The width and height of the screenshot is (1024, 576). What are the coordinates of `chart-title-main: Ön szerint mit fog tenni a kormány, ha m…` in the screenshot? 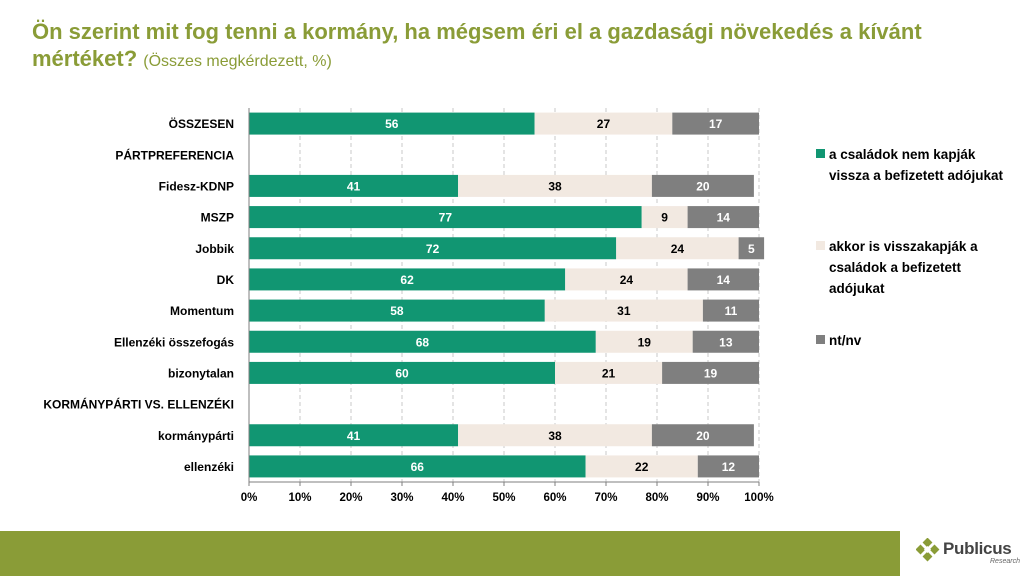 It's located at (477, 45).